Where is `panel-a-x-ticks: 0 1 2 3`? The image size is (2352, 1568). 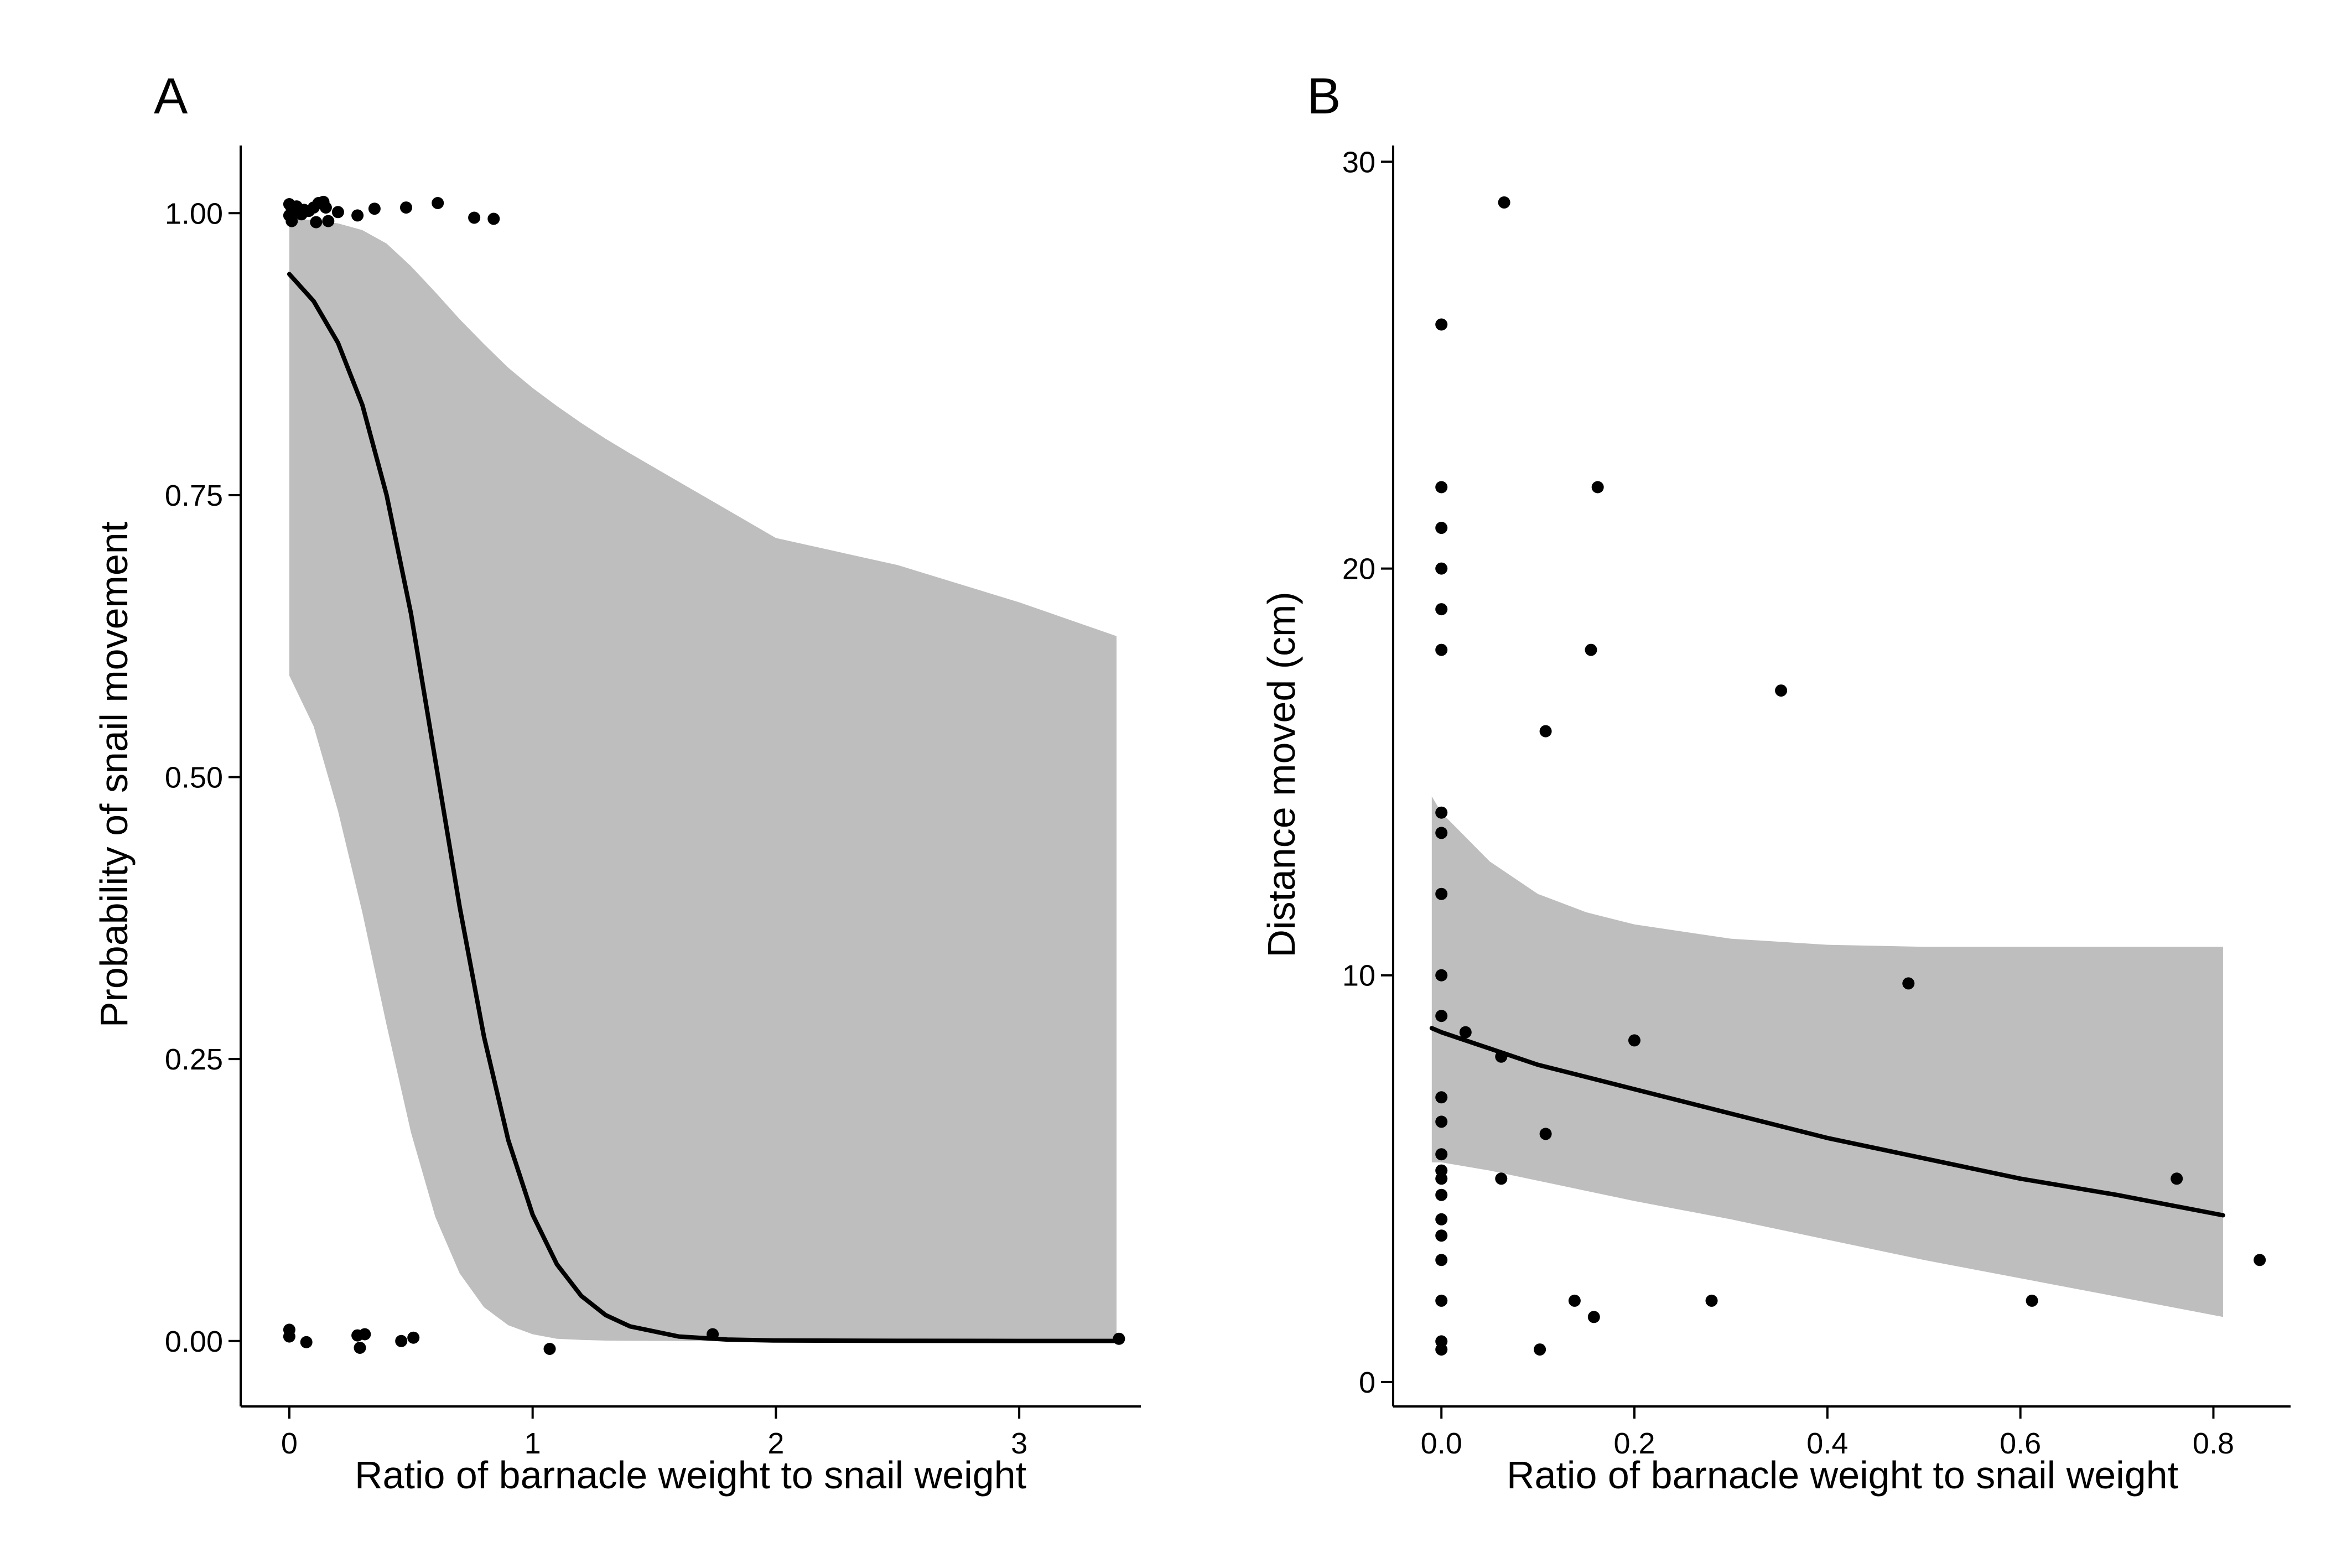
panel-a-x-ticks: 0 1 2 3 is located at coordinates (654, 1433).